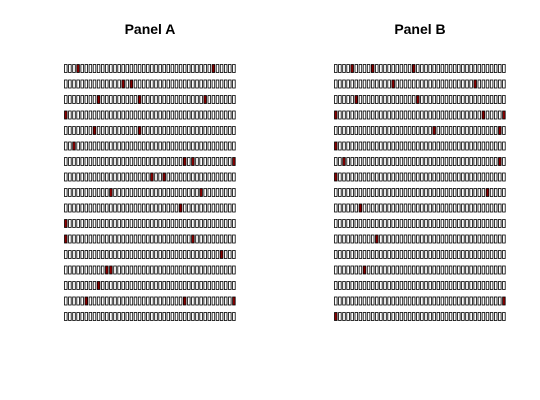 Image resolution: width=540 pixels, height=400 pixels. Describe the element at coordinates (201, 146) in the screenshot. I see `panel-a-cell-r5-c33` at that location.